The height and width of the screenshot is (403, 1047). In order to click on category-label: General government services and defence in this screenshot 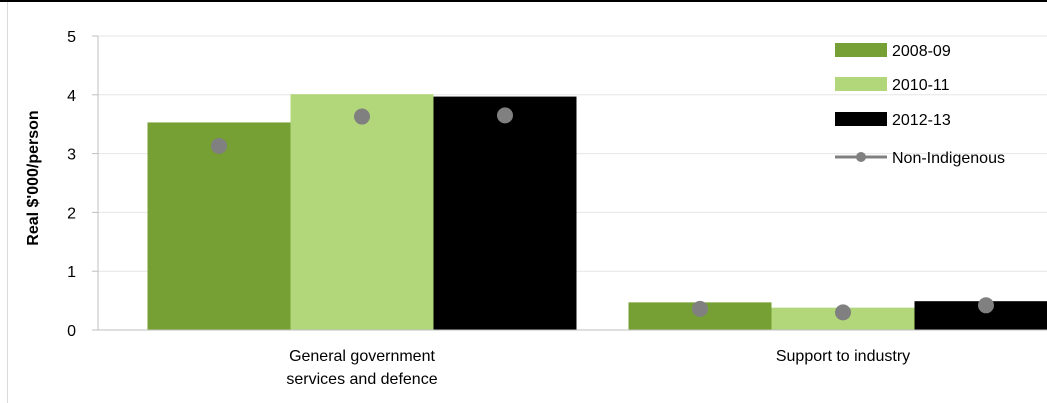, I will do `click(361, 368)`.